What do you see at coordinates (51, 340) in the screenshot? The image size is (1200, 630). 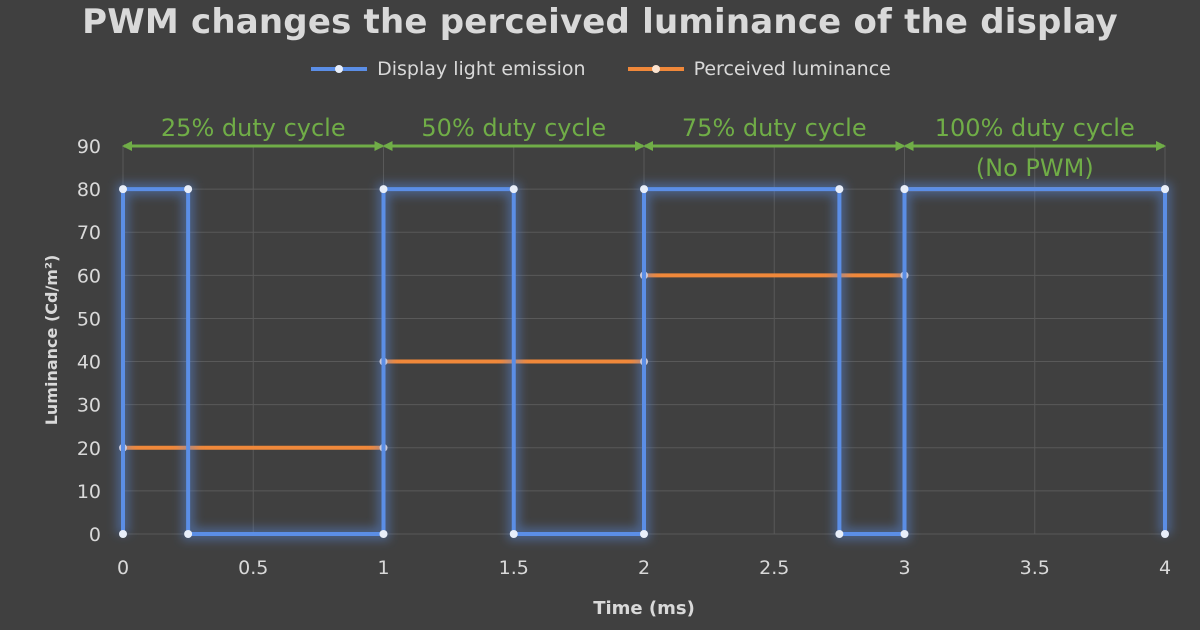 I see `y-axis-title: Luminance (Cd/m²)` at bounding box center [51, 340].